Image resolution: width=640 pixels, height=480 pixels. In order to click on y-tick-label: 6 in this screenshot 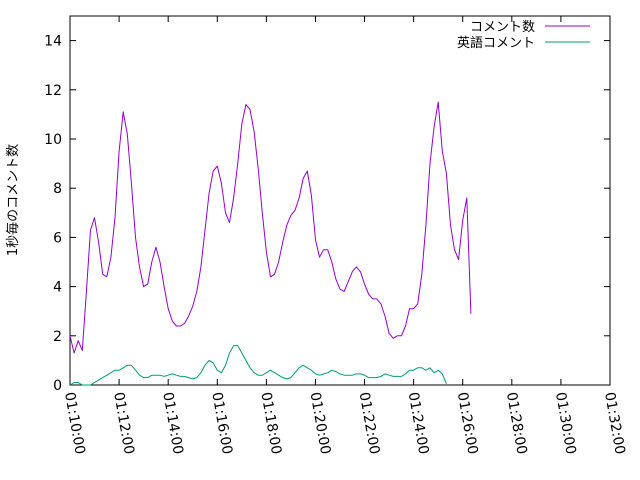, I will do `click(57, 238)`.